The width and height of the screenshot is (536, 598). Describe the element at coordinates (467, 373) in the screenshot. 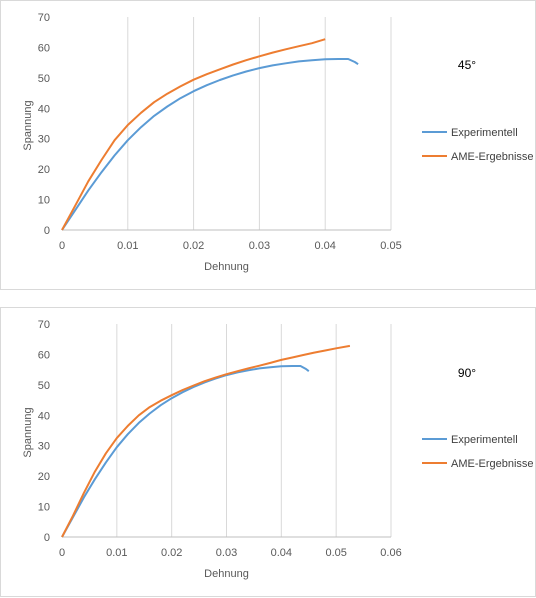

I see `angle-annotation: 90°` at that location.